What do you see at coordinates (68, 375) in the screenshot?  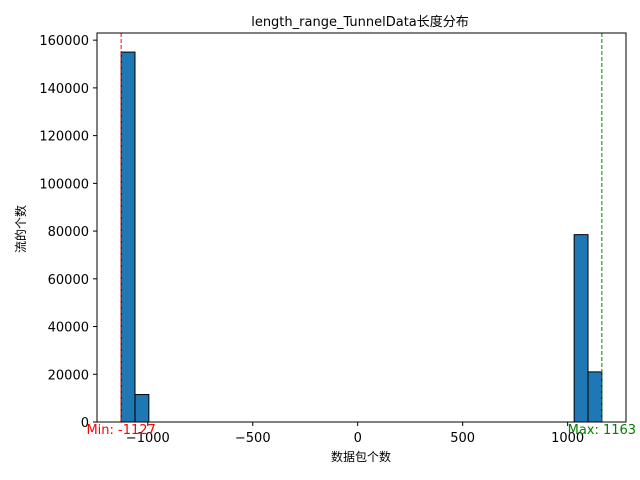 I see `y-tick-label-1: 20000` at bounding box center [68, 375].